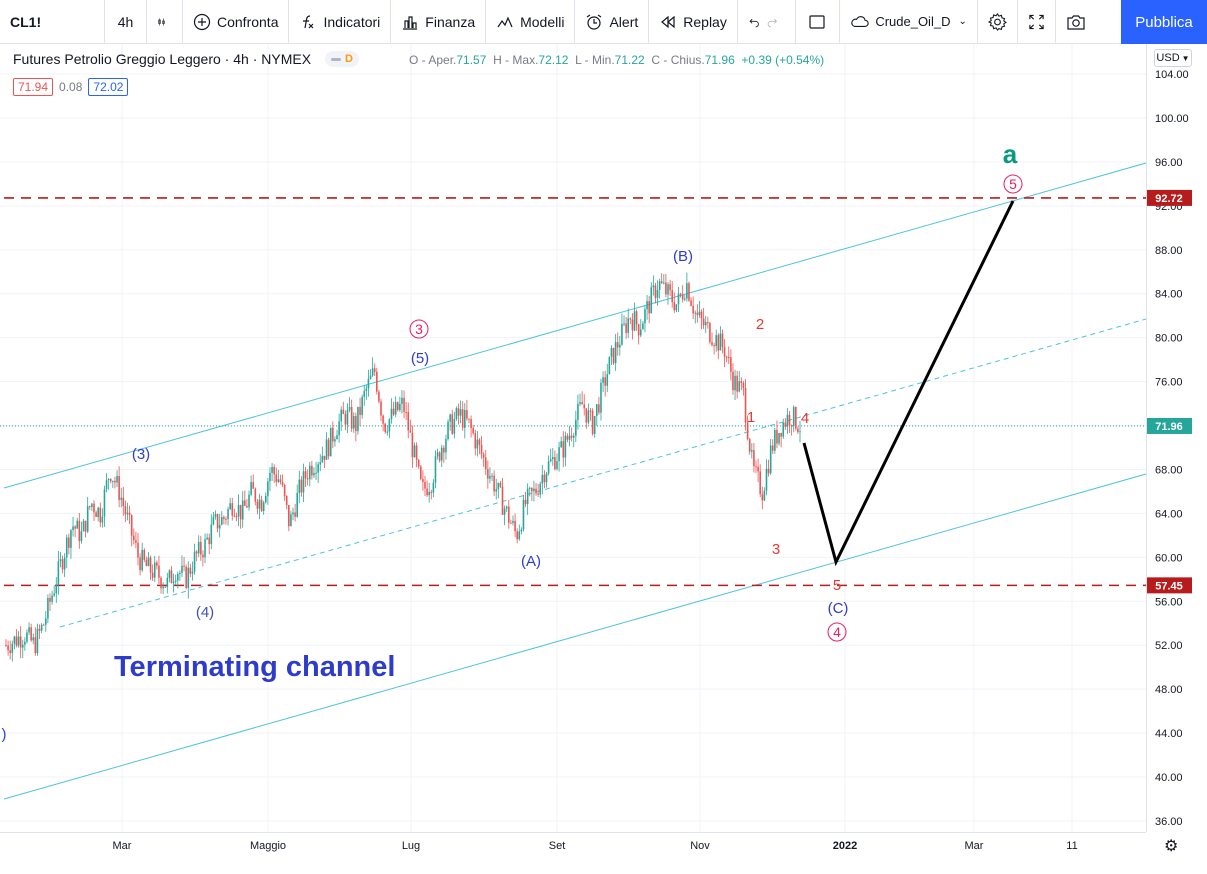 The height and width of the screenshot is (874, 1207). What do you see at coordinates (1171, 846) in the screenshot?
I see `axis-settings-gear-icon: ⚙` at bounding box center [1171, 846].